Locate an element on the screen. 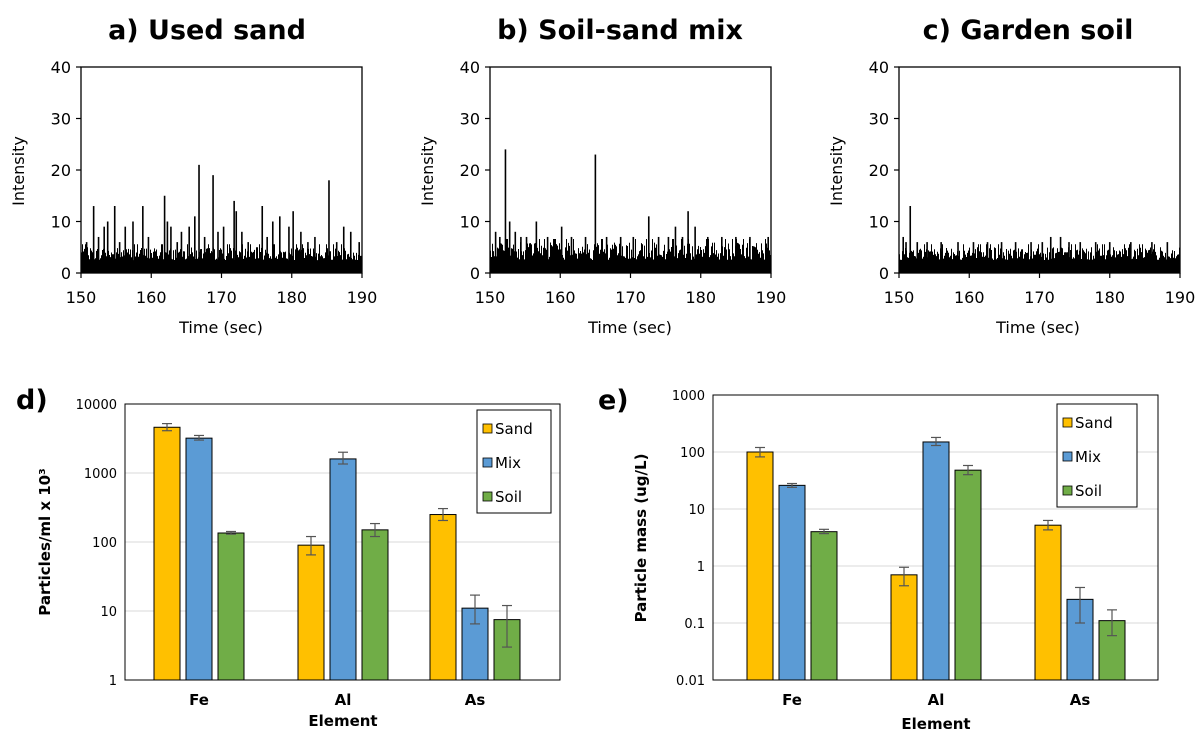 This screenshot has width=1200, height=731. y-tick-label: 0.01 is located at coordinates (690, 681).